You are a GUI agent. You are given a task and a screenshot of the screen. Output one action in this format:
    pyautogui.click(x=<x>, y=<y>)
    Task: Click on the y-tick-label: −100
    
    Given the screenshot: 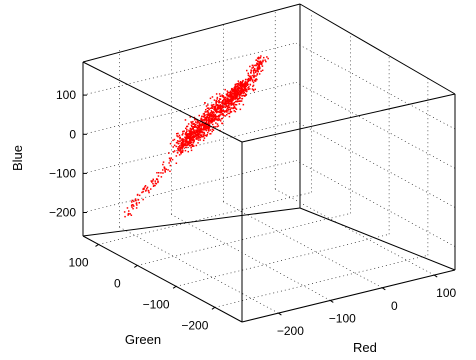 What is the action you would take?
    pyautogui.click(x=156, y=304)
    